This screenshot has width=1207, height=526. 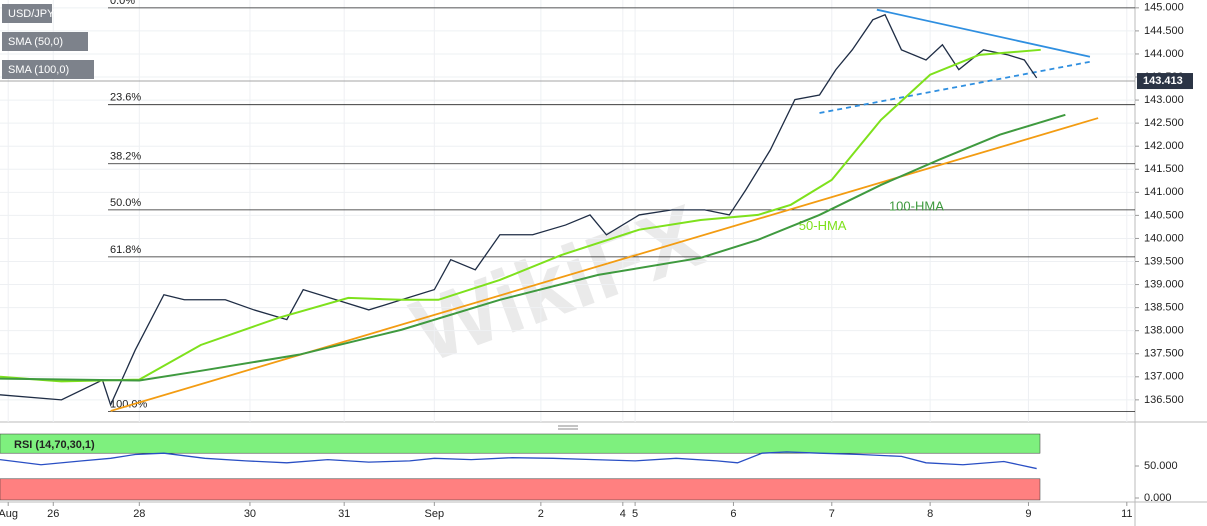 I want to click on overbought-band, so click(x=520, y=443).